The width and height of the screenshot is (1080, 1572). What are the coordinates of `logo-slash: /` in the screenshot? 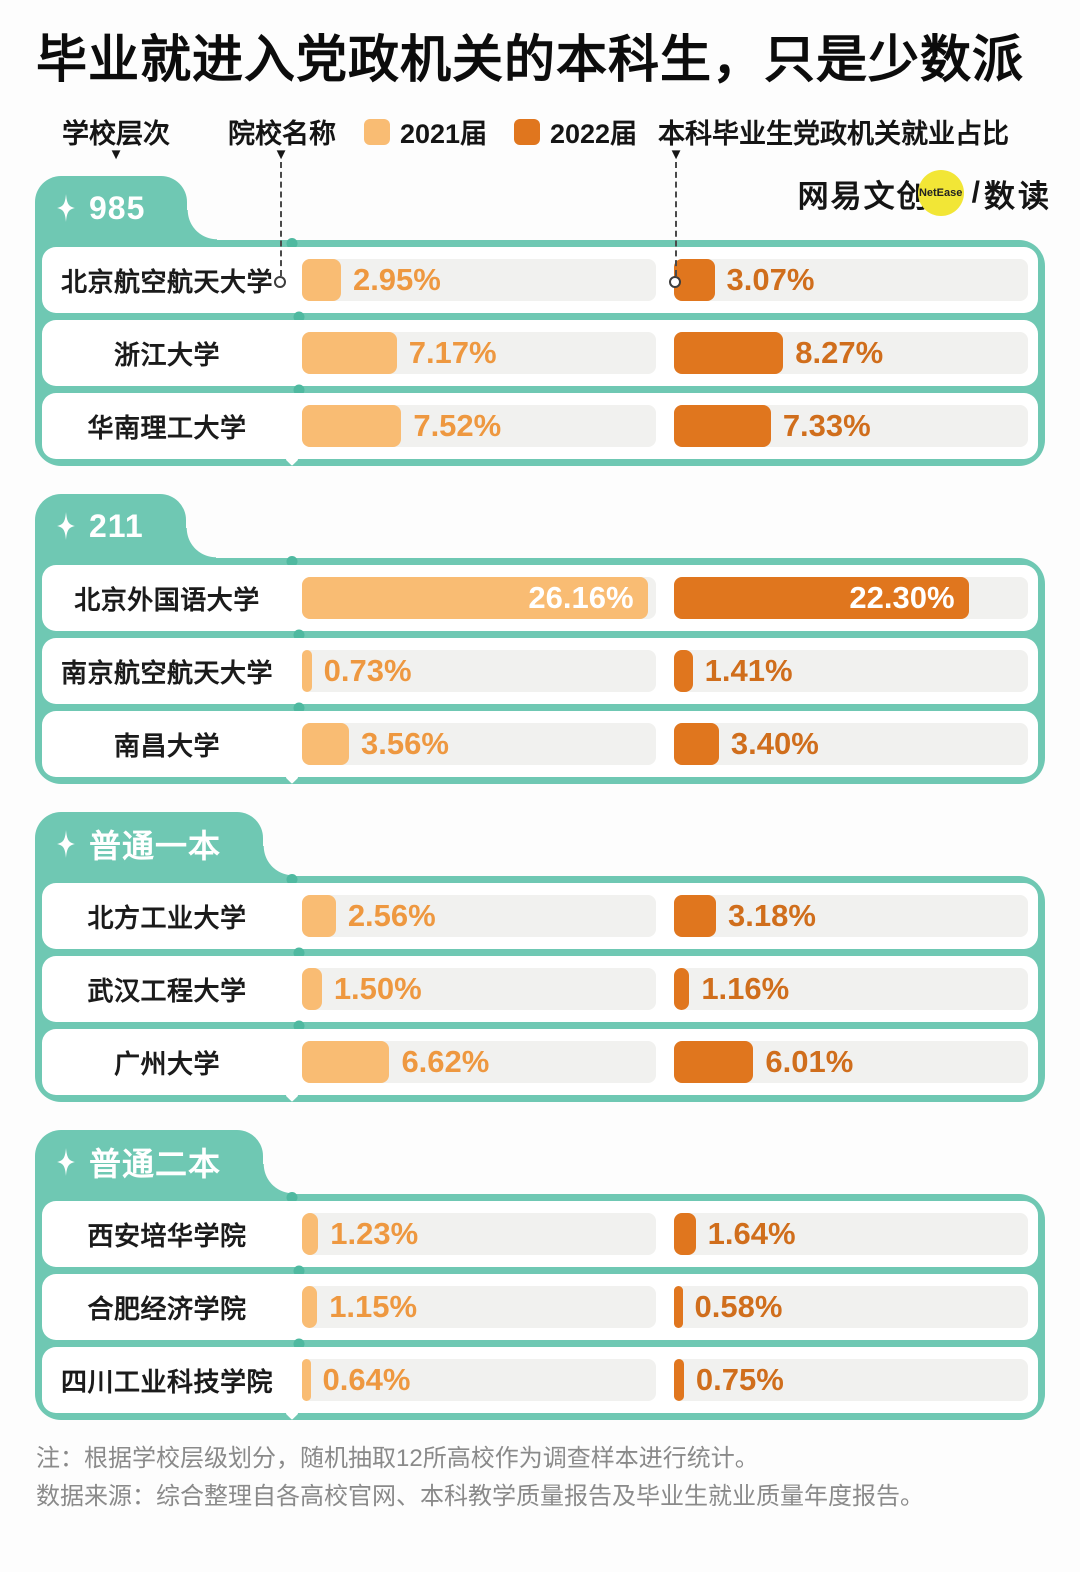 It's located at (975, 192).